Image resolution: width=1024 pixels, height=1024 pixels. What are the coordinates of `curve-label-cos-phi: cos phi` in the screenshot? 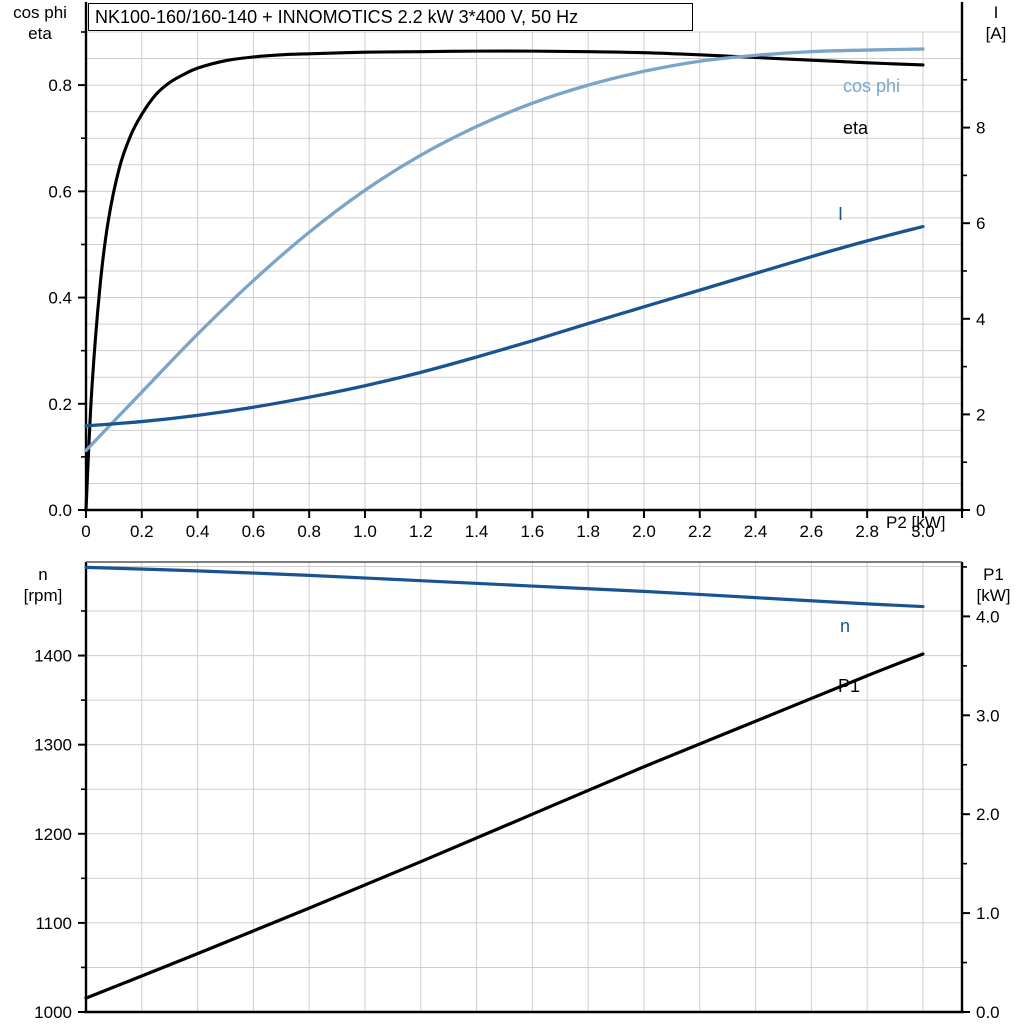 It's located at (872, 86).